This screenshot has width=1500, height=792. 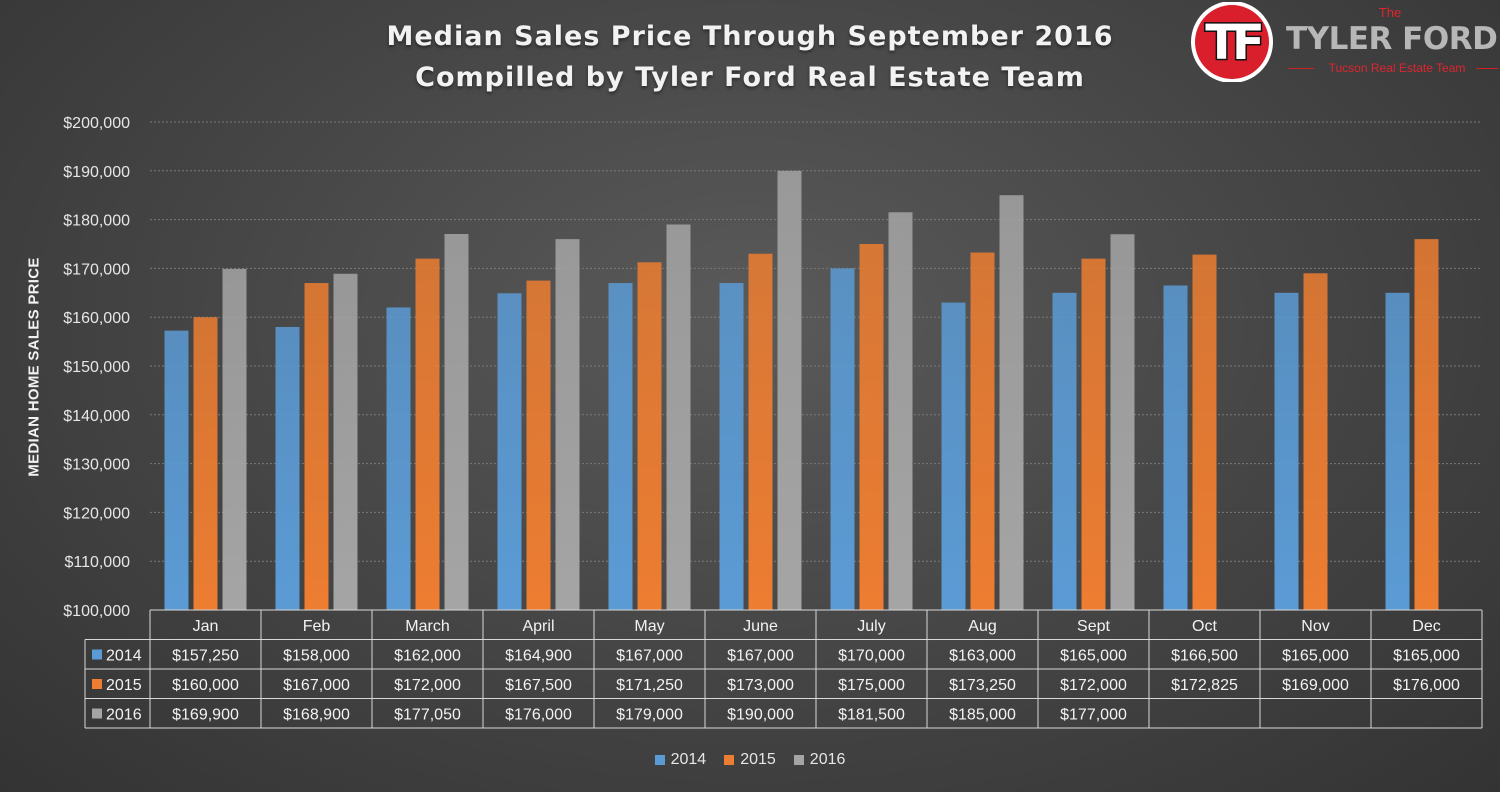 What do you see at coordinates (97, 562) in the screenshot?
I see `y-tick-label: $110,000` at bounding box center [97, 562].